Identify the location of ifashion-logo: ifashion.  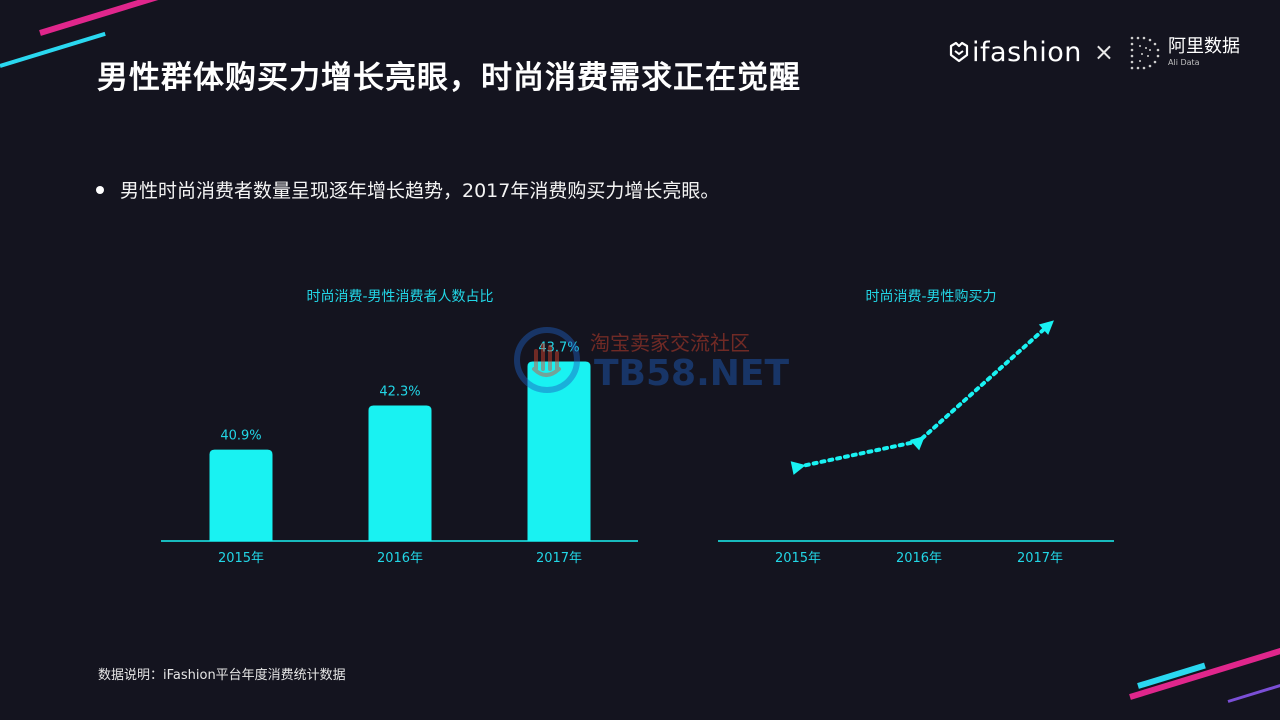
(1015, 52).